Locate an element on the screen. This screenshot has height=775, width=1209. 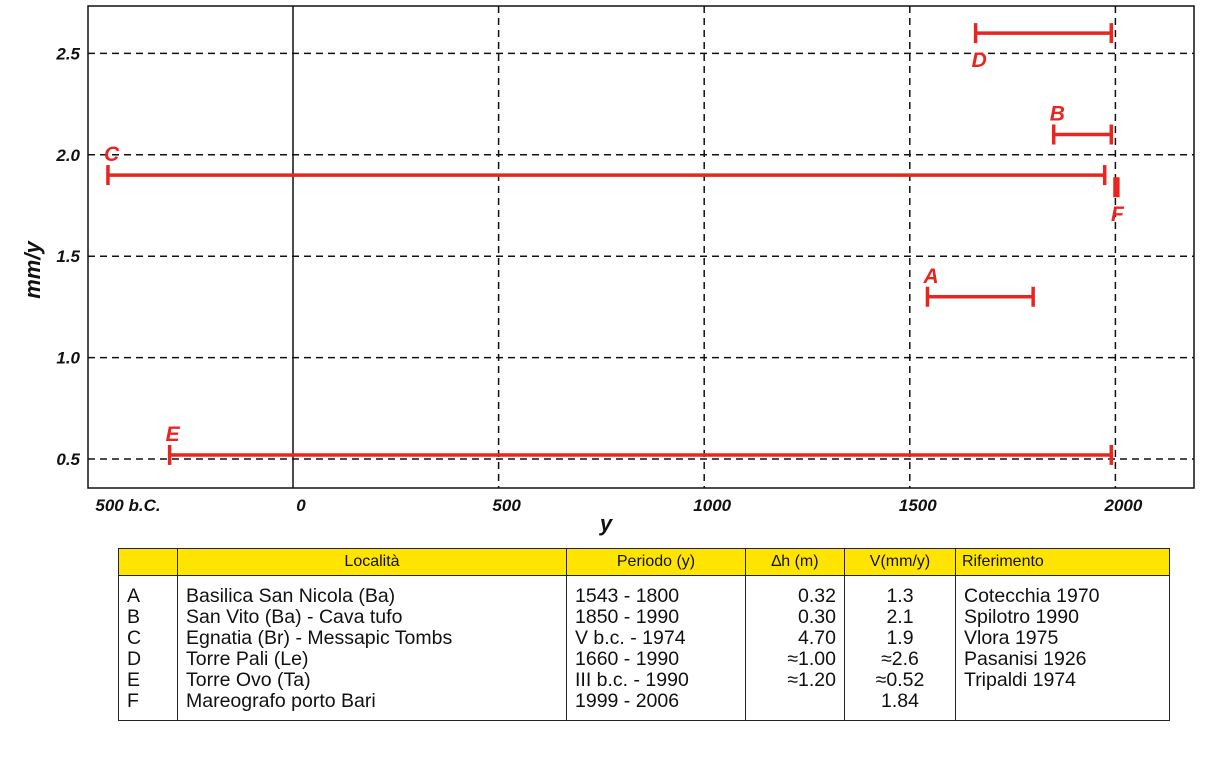
x-tick-label: 500 is located at coordinates (506, 505).